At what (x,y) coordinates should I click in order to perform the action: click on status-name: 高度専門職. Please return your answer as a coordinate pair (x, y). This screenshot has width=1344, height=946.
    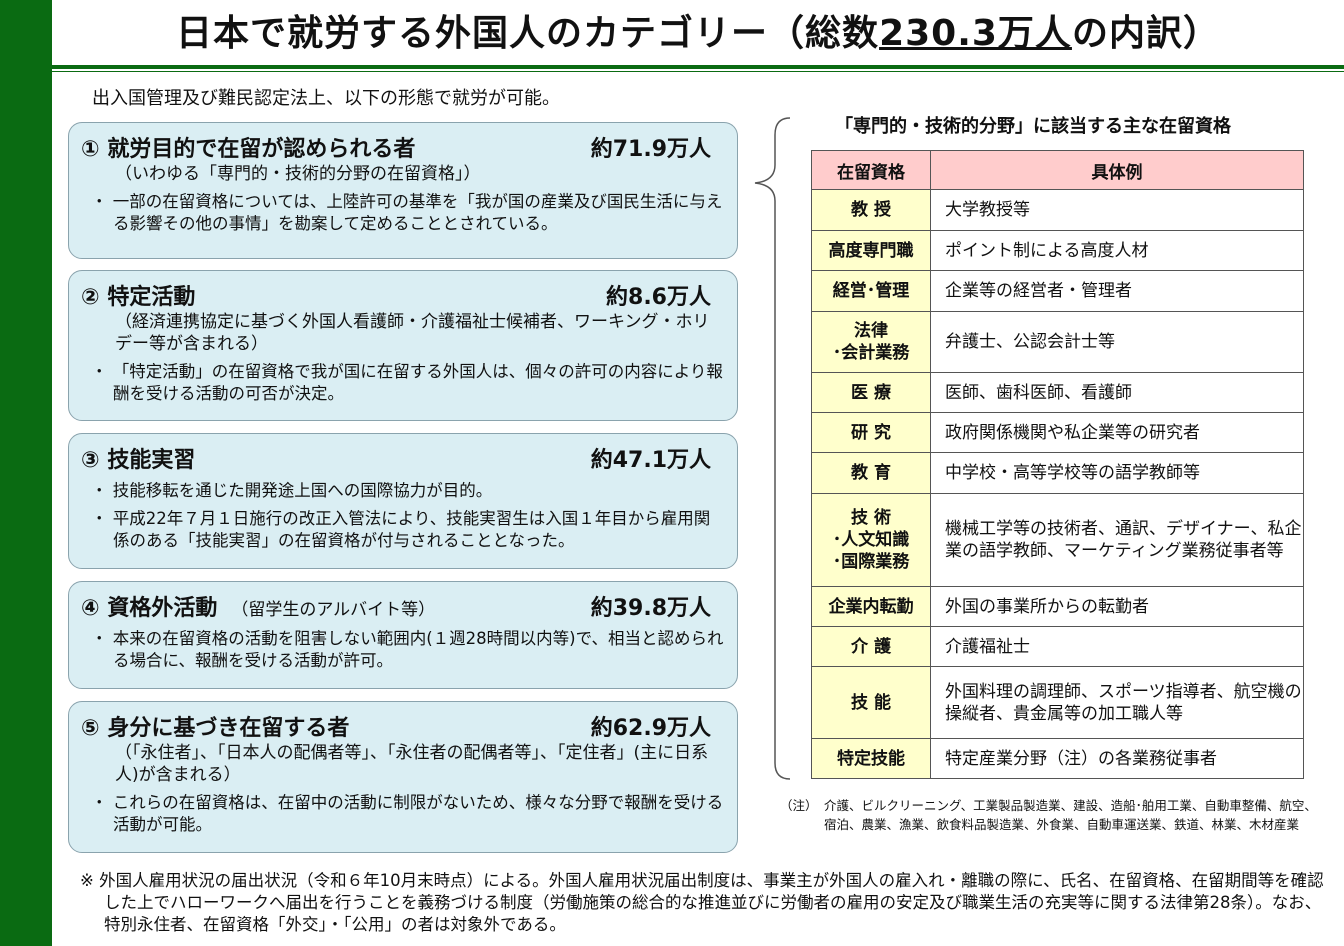
    Looking at the image, I should click on (871, 250).